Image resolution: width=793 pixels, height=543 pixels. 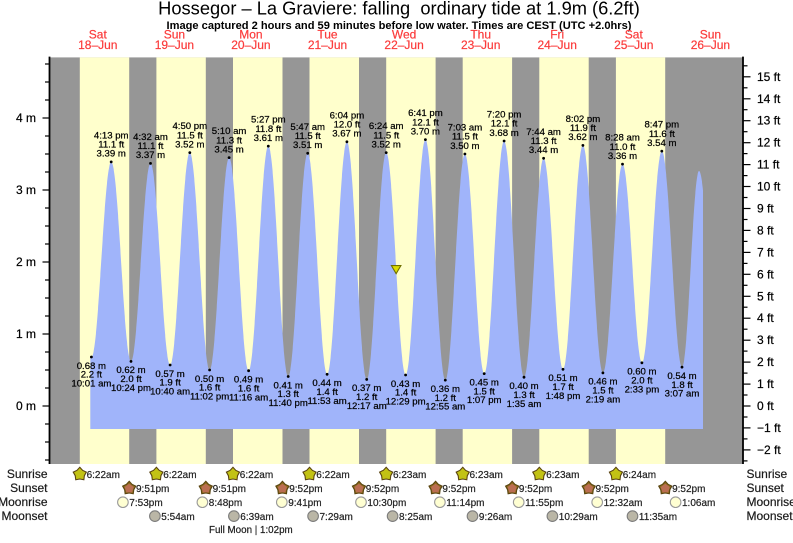 I want to click on svg-text: 7:53pm, so click(x=145, y=503).